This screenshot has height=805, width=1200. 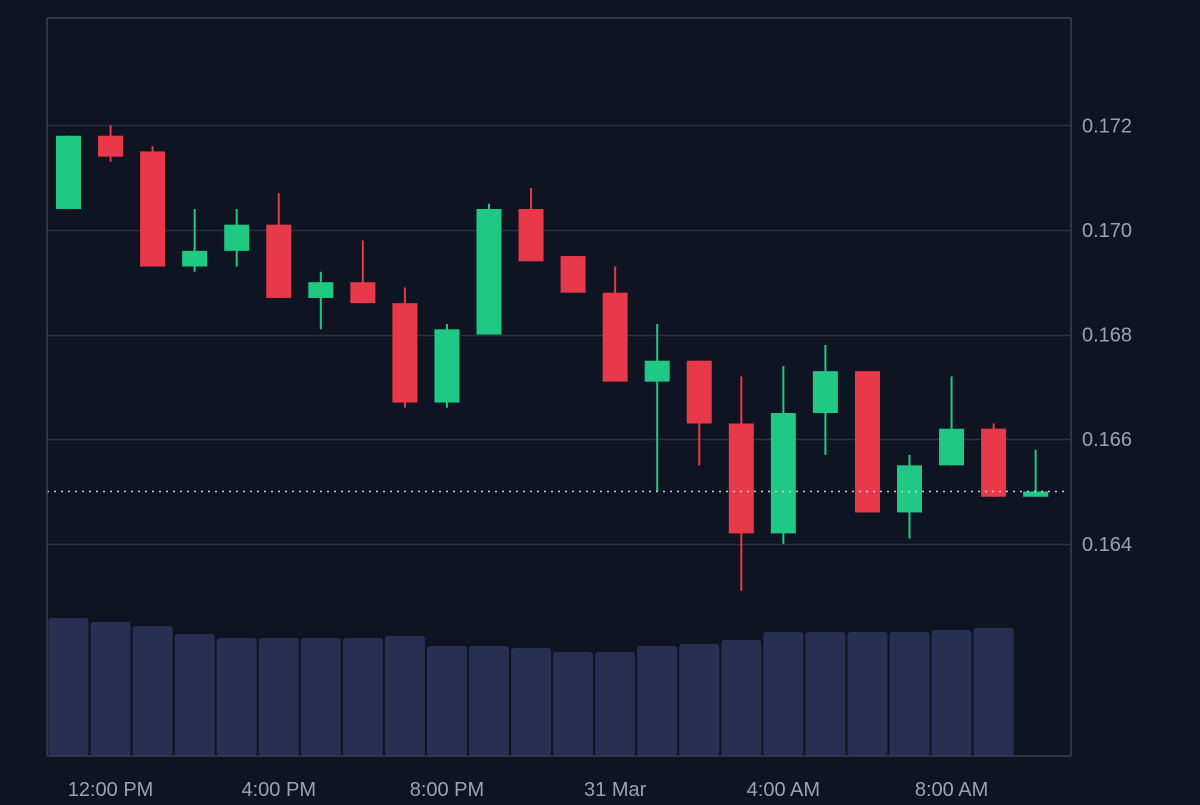 What do you see at coordinates (783, 789) in the screenshot?
I see `x-tick-label: 4:00 AM` at bounding box center [783, 789].